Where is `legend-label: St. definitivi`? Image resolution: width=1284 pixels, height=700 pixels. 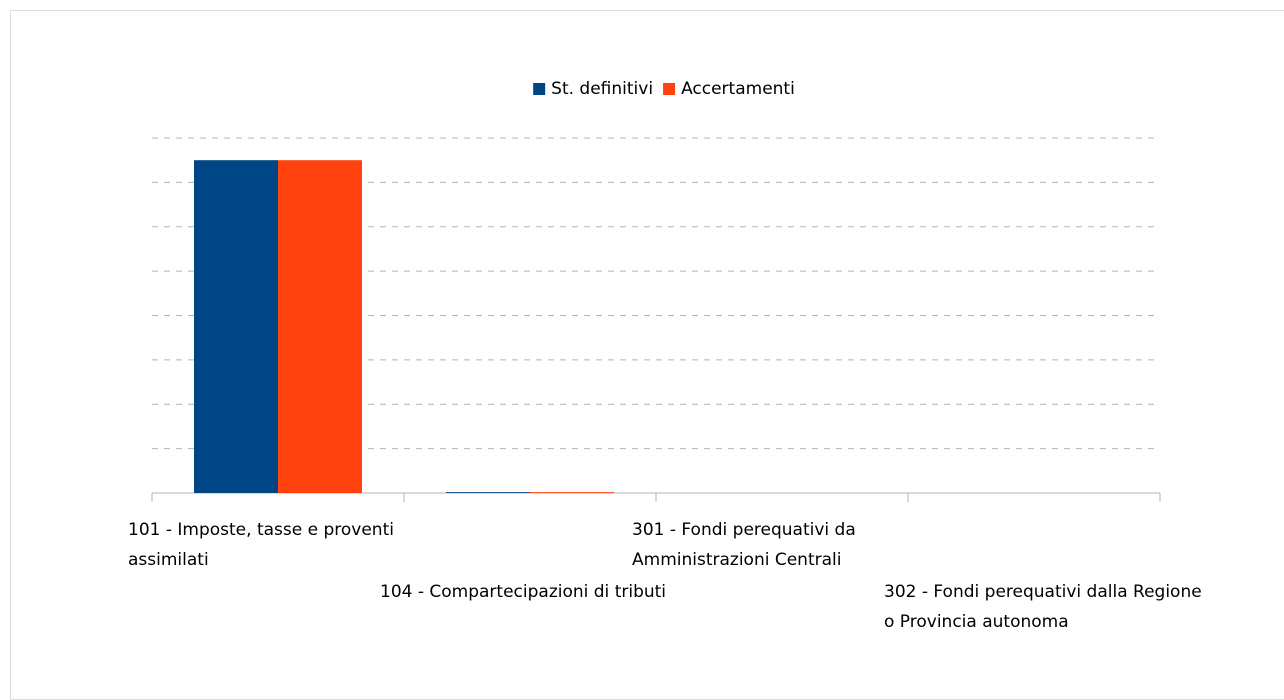
legend-label: St. definitivi is located at coordinates (602, 89).